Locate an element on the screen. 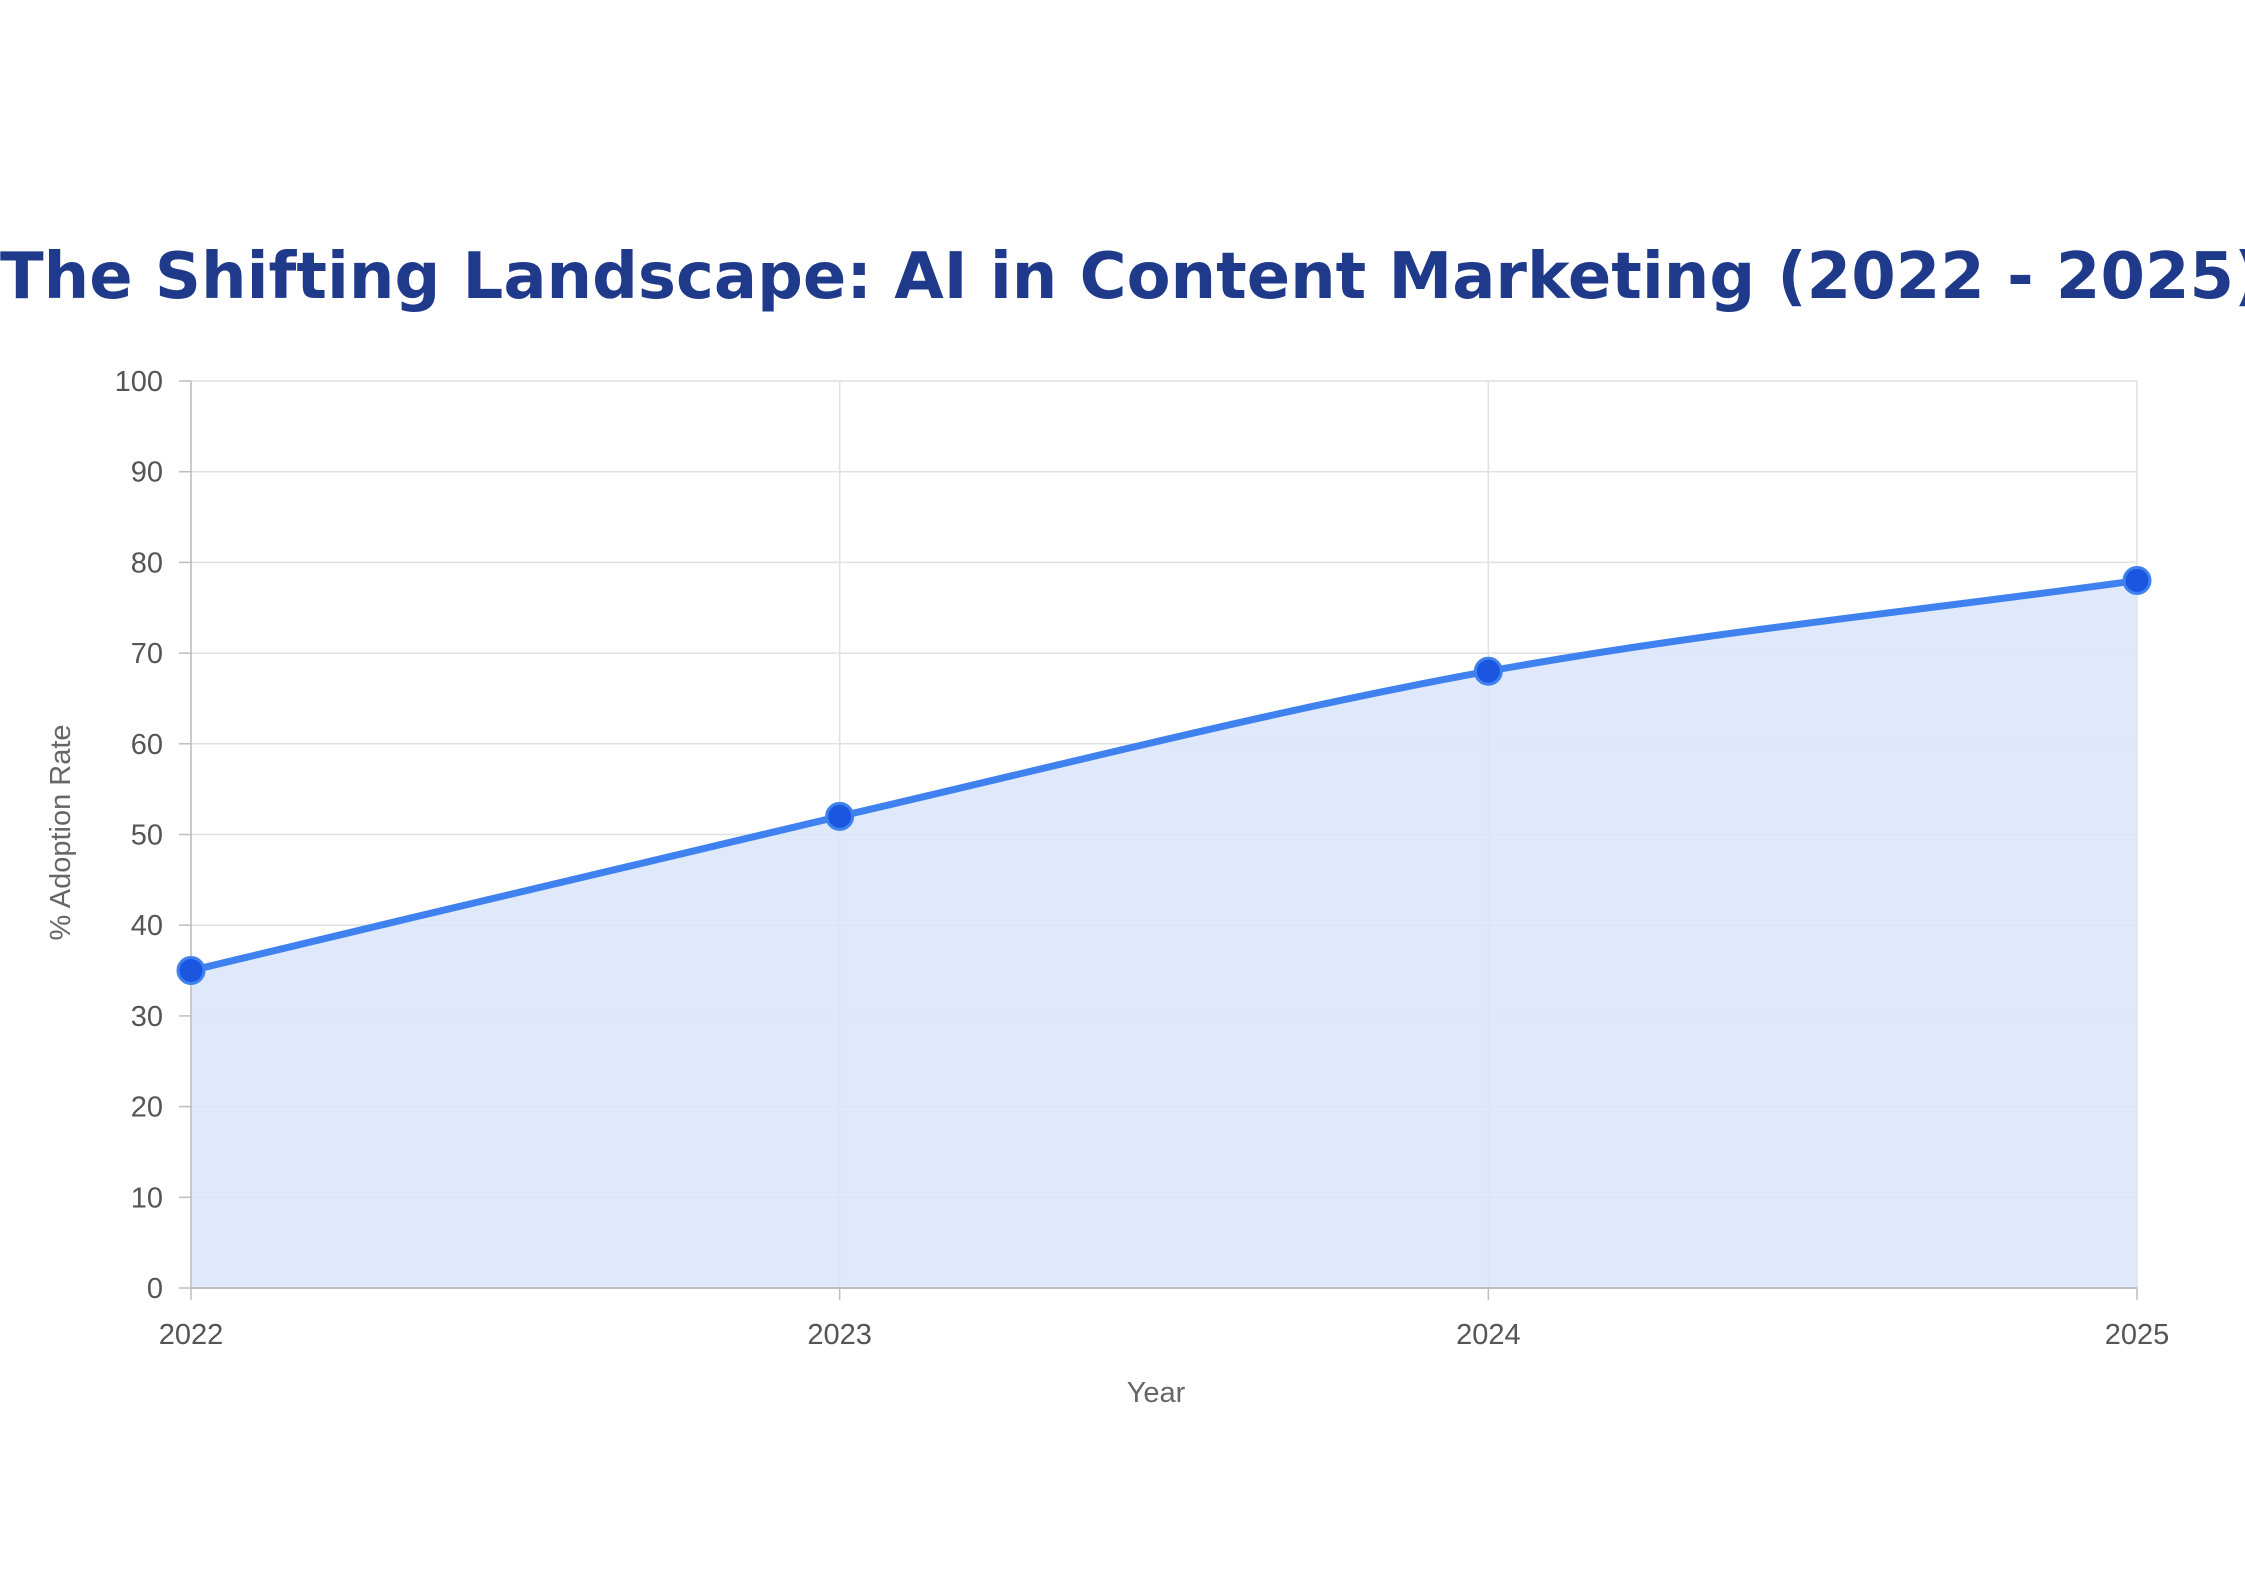  y-tick-label: 0 is located at coordinates (155, 1289).